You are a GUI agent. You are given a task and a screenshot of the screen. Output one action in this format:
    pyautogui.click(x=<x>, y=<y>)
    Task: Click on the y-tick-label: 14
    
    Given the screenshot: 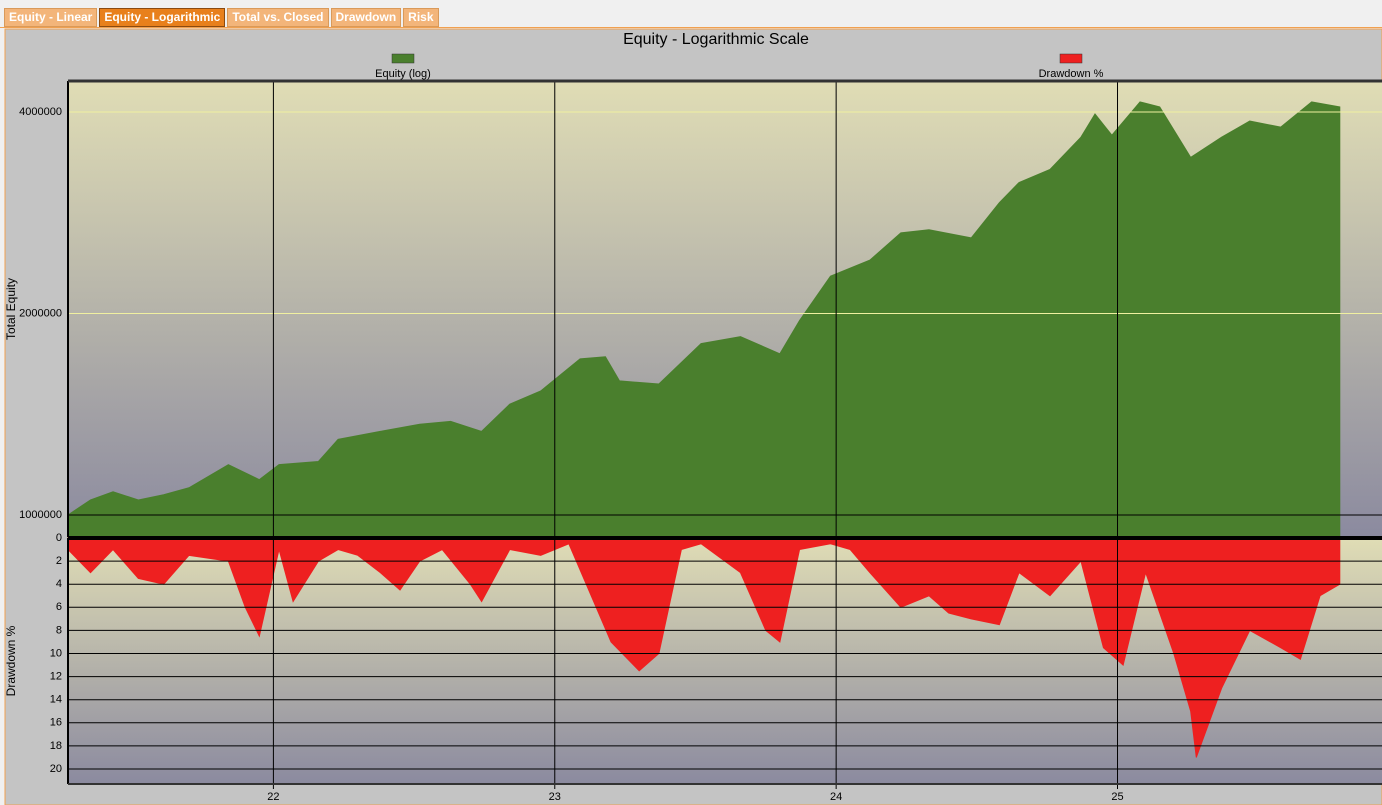 What is the action you would take?
    pyautogui.click(x=56, y=700)
    